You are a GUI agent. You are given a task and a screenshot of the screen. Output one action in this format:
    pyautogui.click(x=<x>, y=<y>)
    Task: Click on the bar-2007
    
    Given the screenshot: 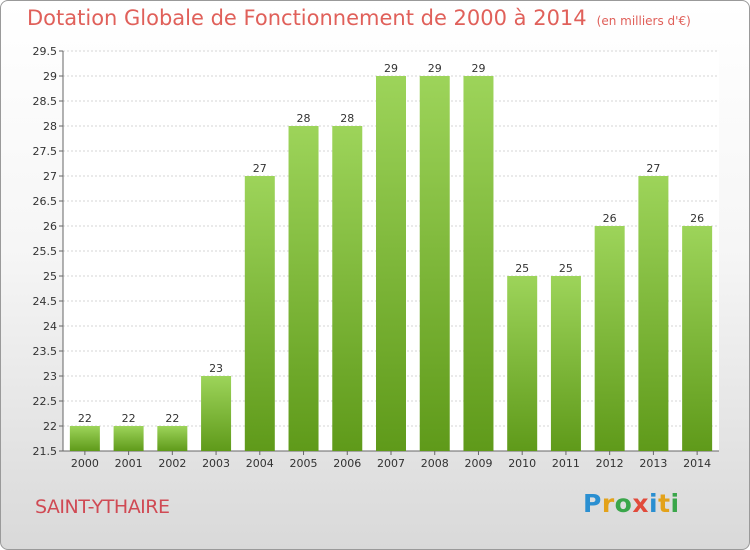 What is the action you would take?
    pyautogui.click(x=391, y=263)
    